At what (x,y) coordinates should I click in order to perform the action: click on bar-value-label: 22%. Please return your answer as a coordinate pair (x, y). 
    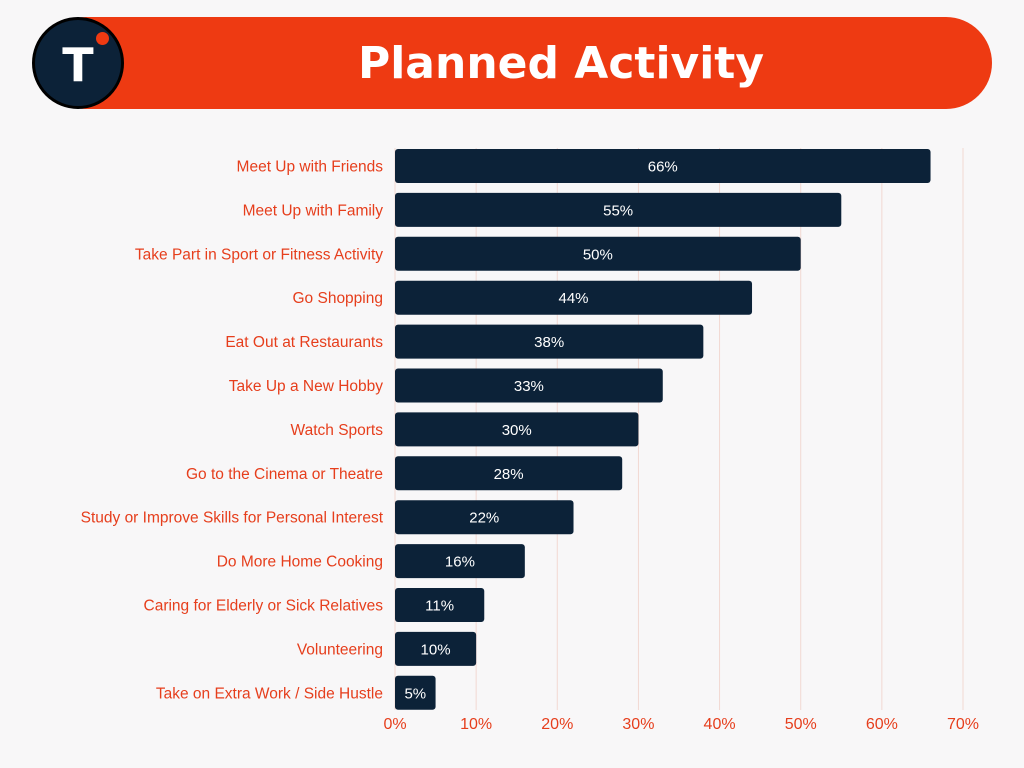
    Looking at the image, I should click on (484, 518).